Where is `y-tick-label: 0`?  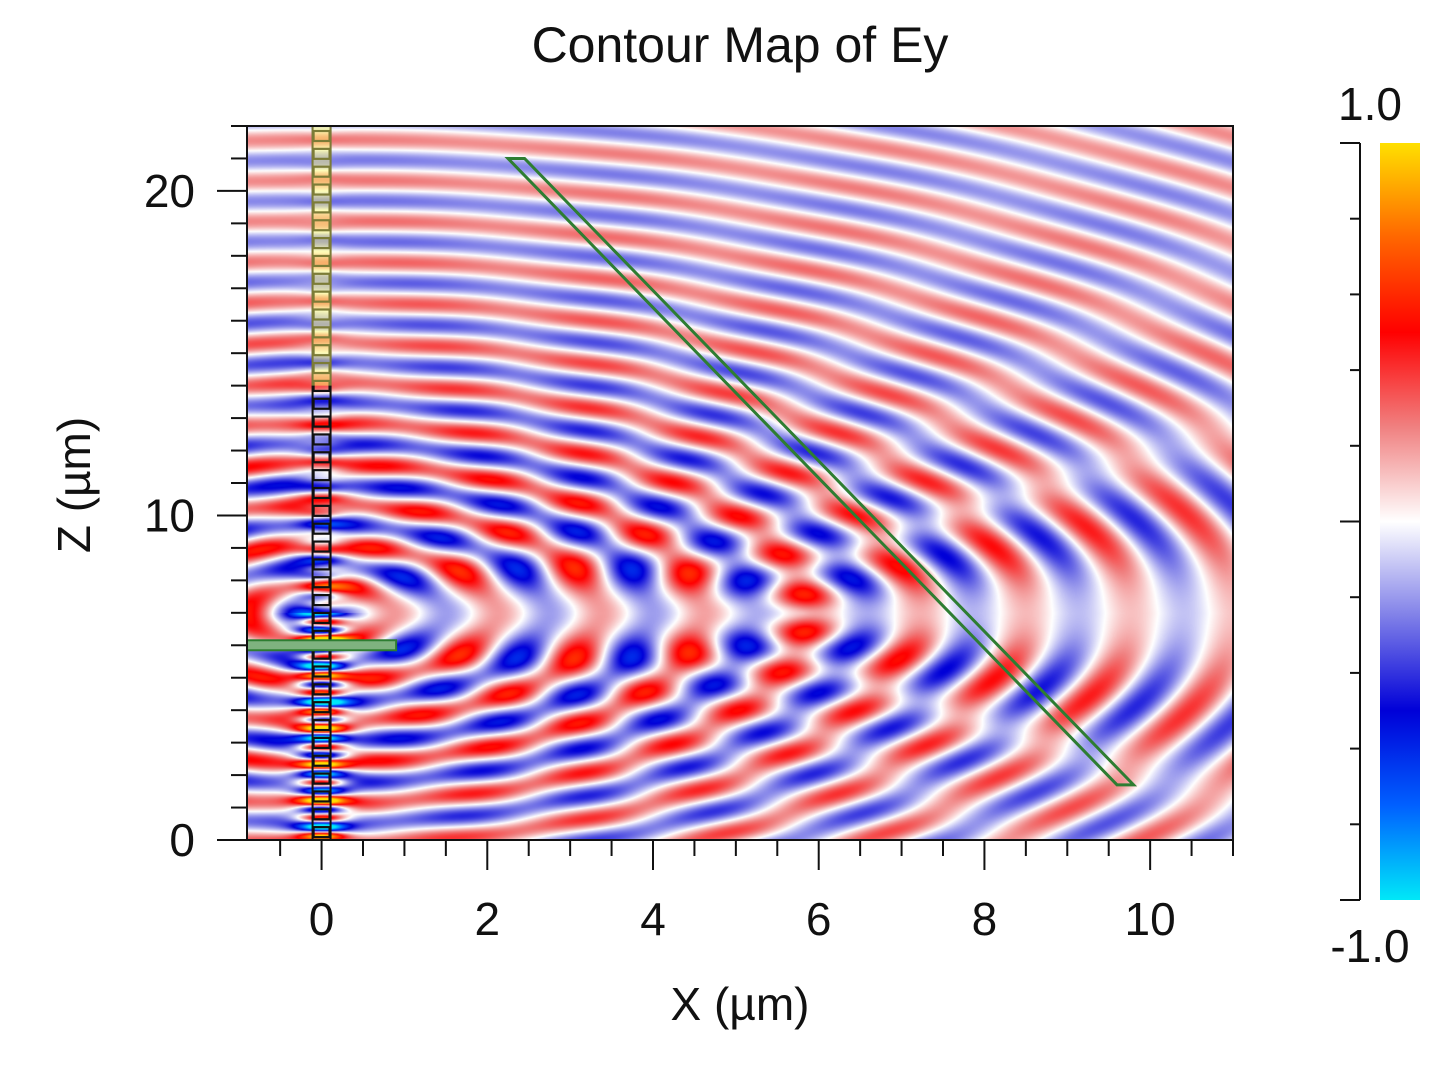
y-tick-label: 0 is located at coordinates (182, 840).